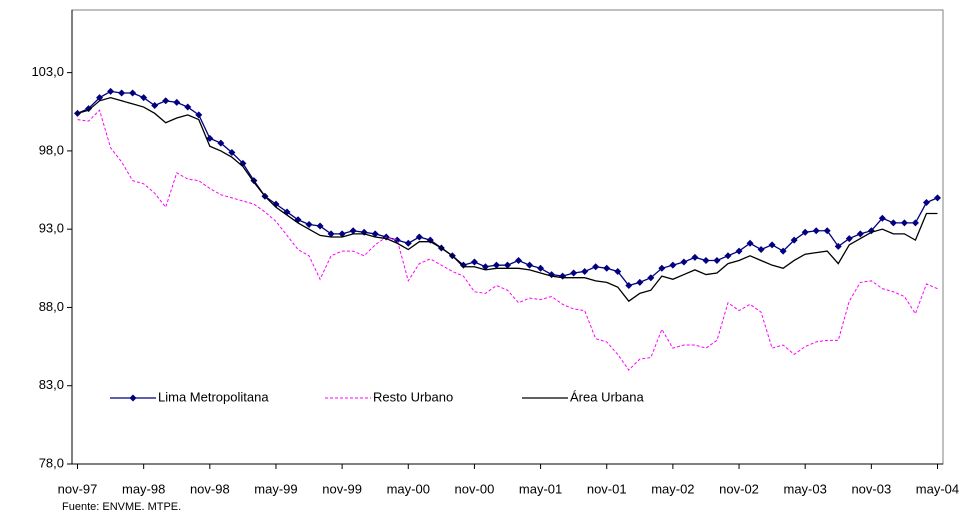  What do you see at coordinates (607, 396) in the screenshot?
I see `legend-label: Área Urbana` at bounding box center [607, 396].